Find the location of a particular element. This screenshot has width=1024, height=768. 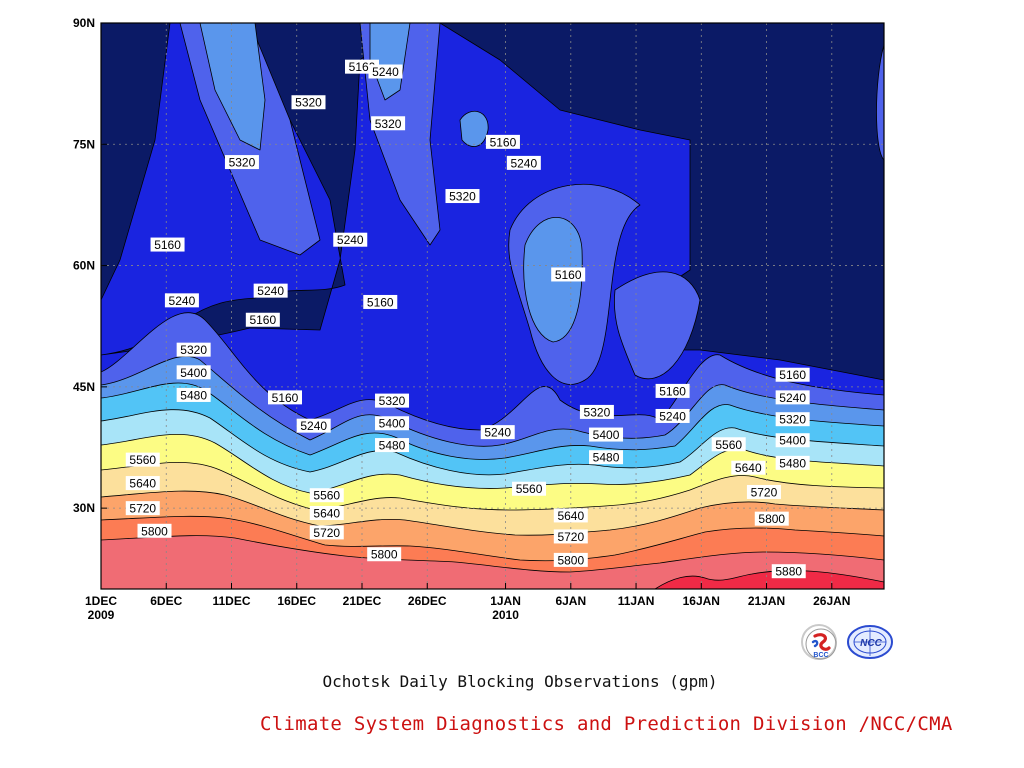

x-tick-label: 6JAN is located at coordinates (570, 601).